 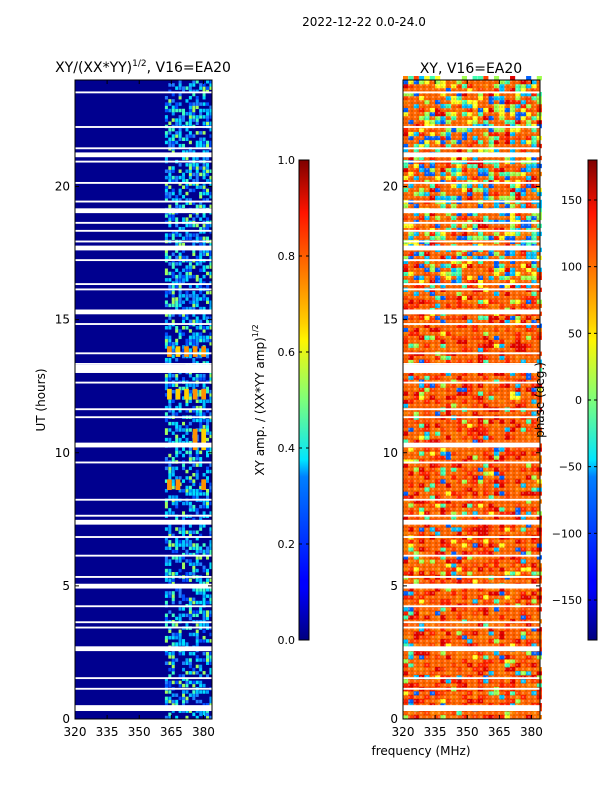 I want to click on x-tick-label: 320, so click(x=75, y=732).